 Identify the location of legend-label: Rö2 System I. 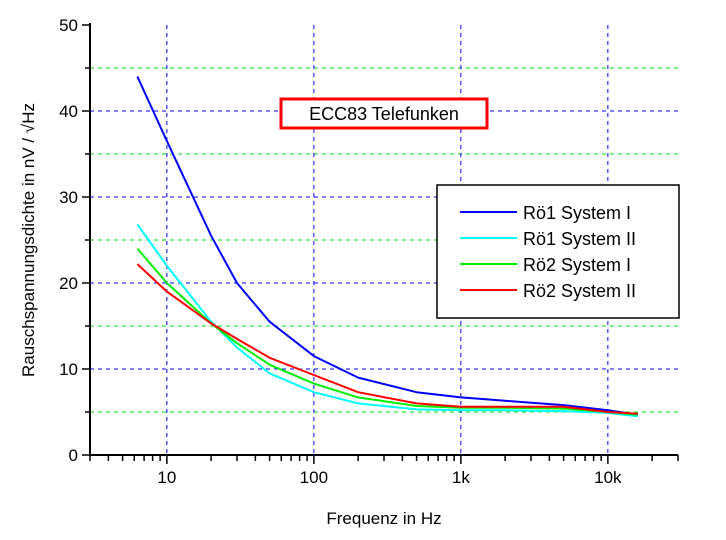
(577, 265).